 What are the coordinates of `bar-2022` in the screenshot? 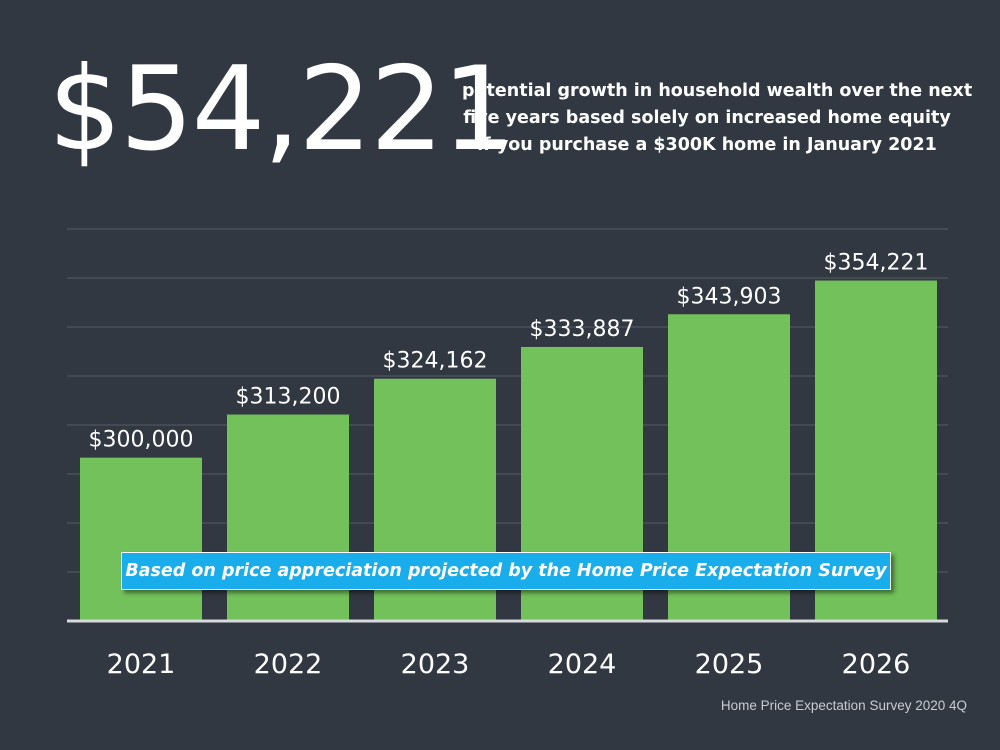 It's located at (288, 517).